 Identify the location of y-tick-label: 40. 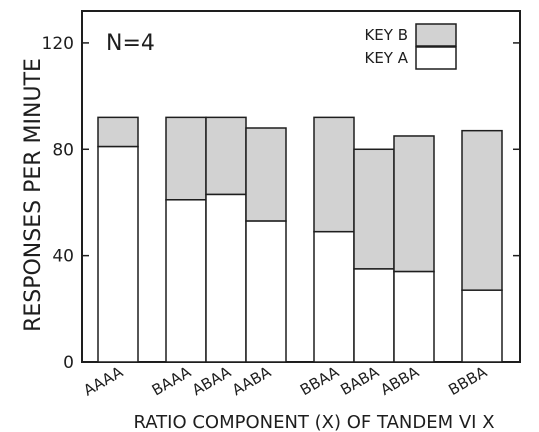
(63, 257).